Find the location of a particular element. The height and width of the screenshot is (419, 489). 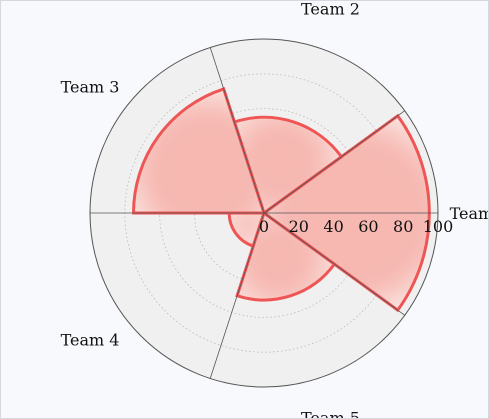

radial-tick-label: 40 is located at coordinates (333, 226).